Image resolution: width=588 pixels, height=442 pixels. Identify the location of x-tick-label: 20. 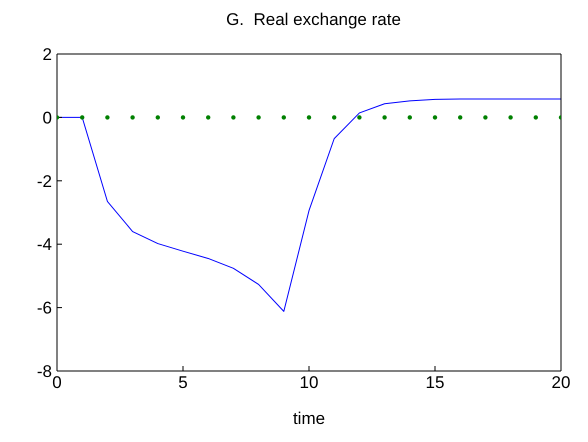
(561, 382).